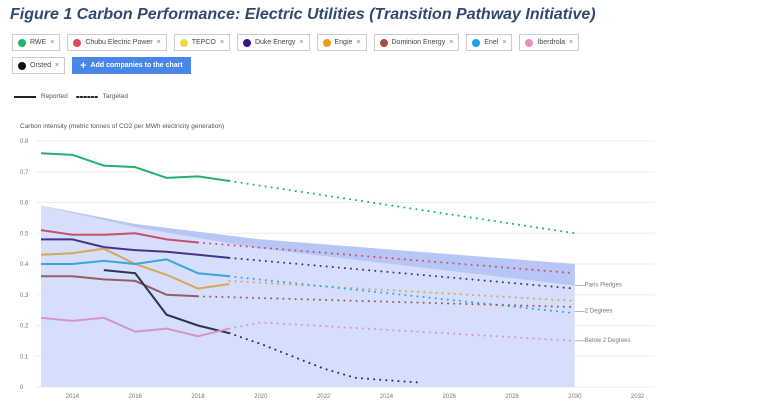  I want to click on solid-line-icon, so click(25, 96).